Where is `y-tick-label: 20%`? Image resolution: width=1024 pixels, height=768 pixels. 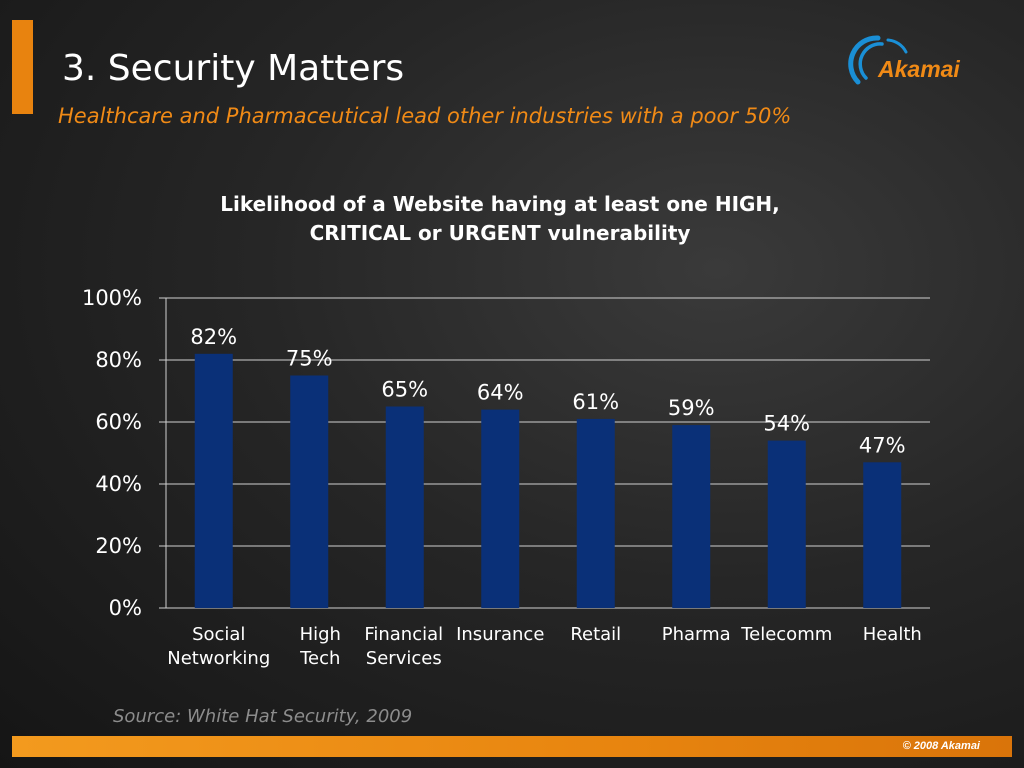 y-tick-label: 20% is located at coordinates (118, 546).